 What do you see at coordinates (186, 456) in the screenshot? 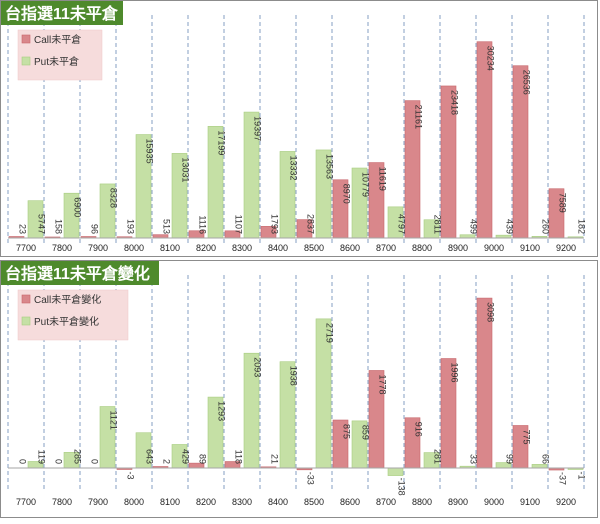
I see `data-label: 429` at bounding box center [186, 456].